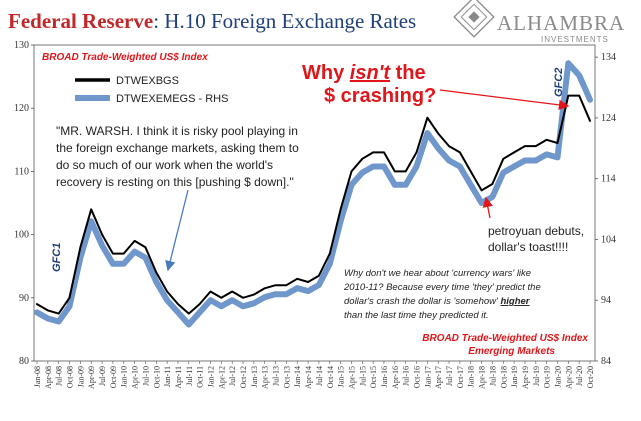 This screenshot has height=421, width=641. What do you see at coordinates (568, 377) in the screenshot?
I see `x-tick-label: Apr-20` at bounding box center [568, 377].